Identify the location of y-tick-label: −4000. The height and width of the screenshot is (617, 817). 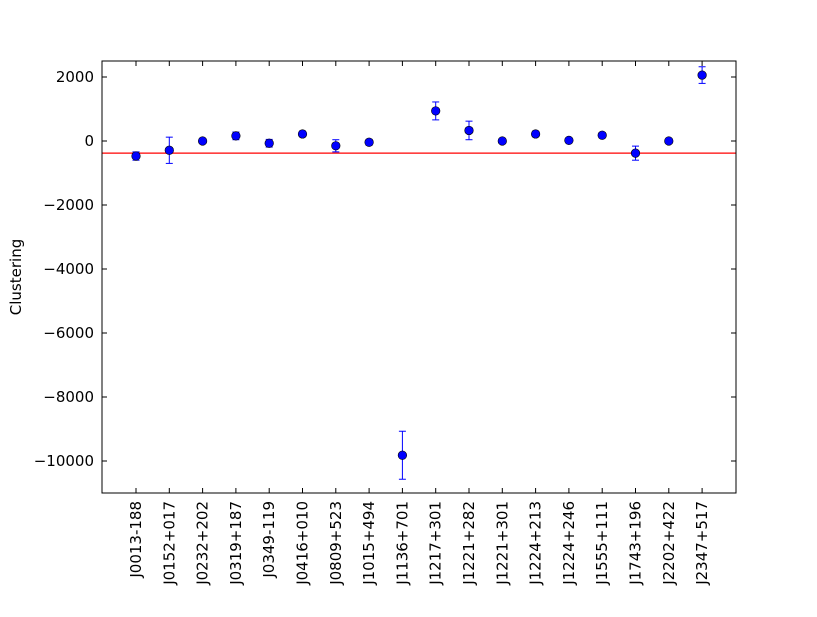
(68, 269).